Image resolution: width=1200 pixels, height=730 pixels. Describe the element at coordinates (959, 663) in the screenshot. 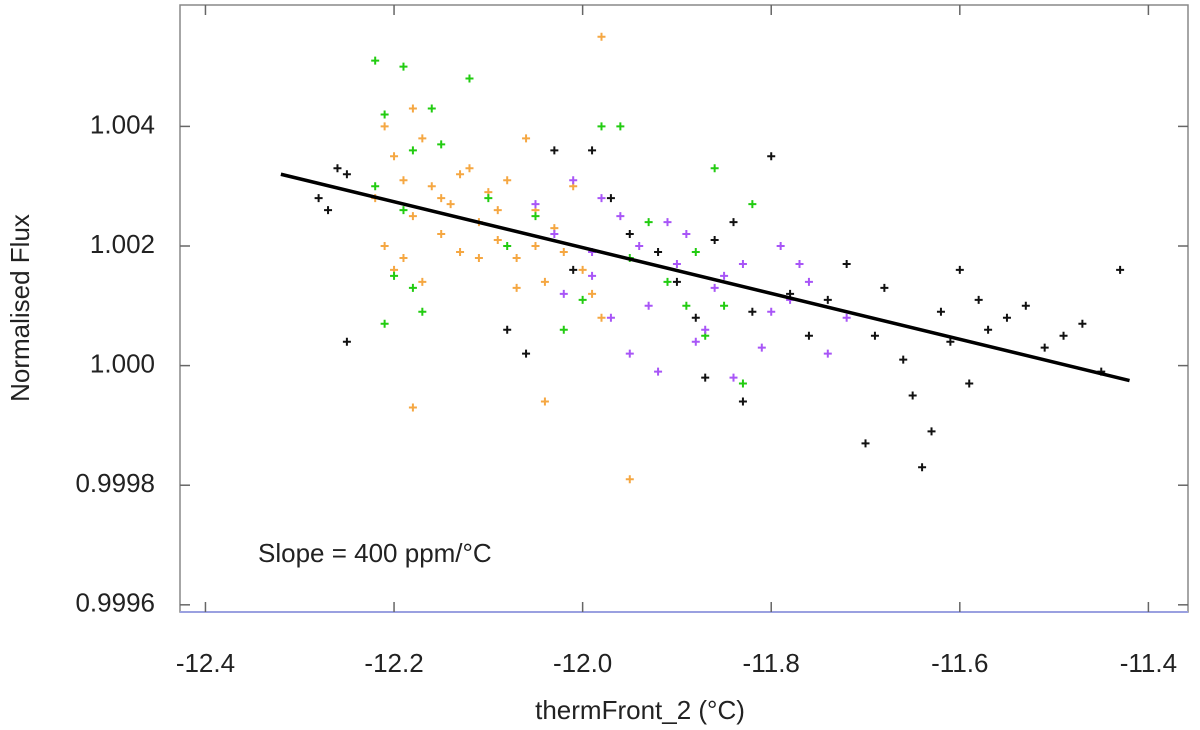

I see `x-tick-label: -11.6` at that location.